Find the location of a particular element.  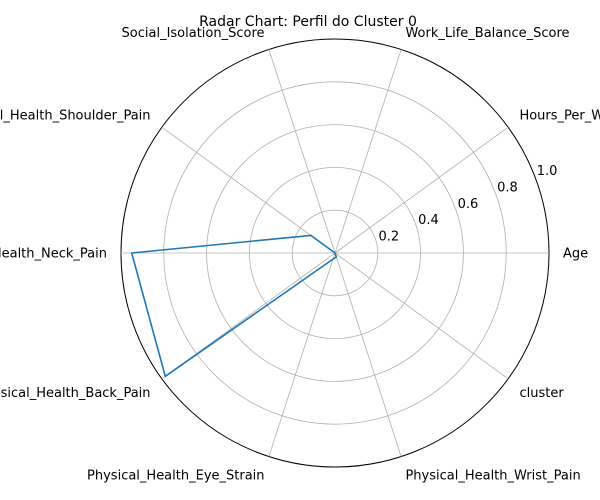

axis-label-cluster: cluster is located at coordinates (541, 393).